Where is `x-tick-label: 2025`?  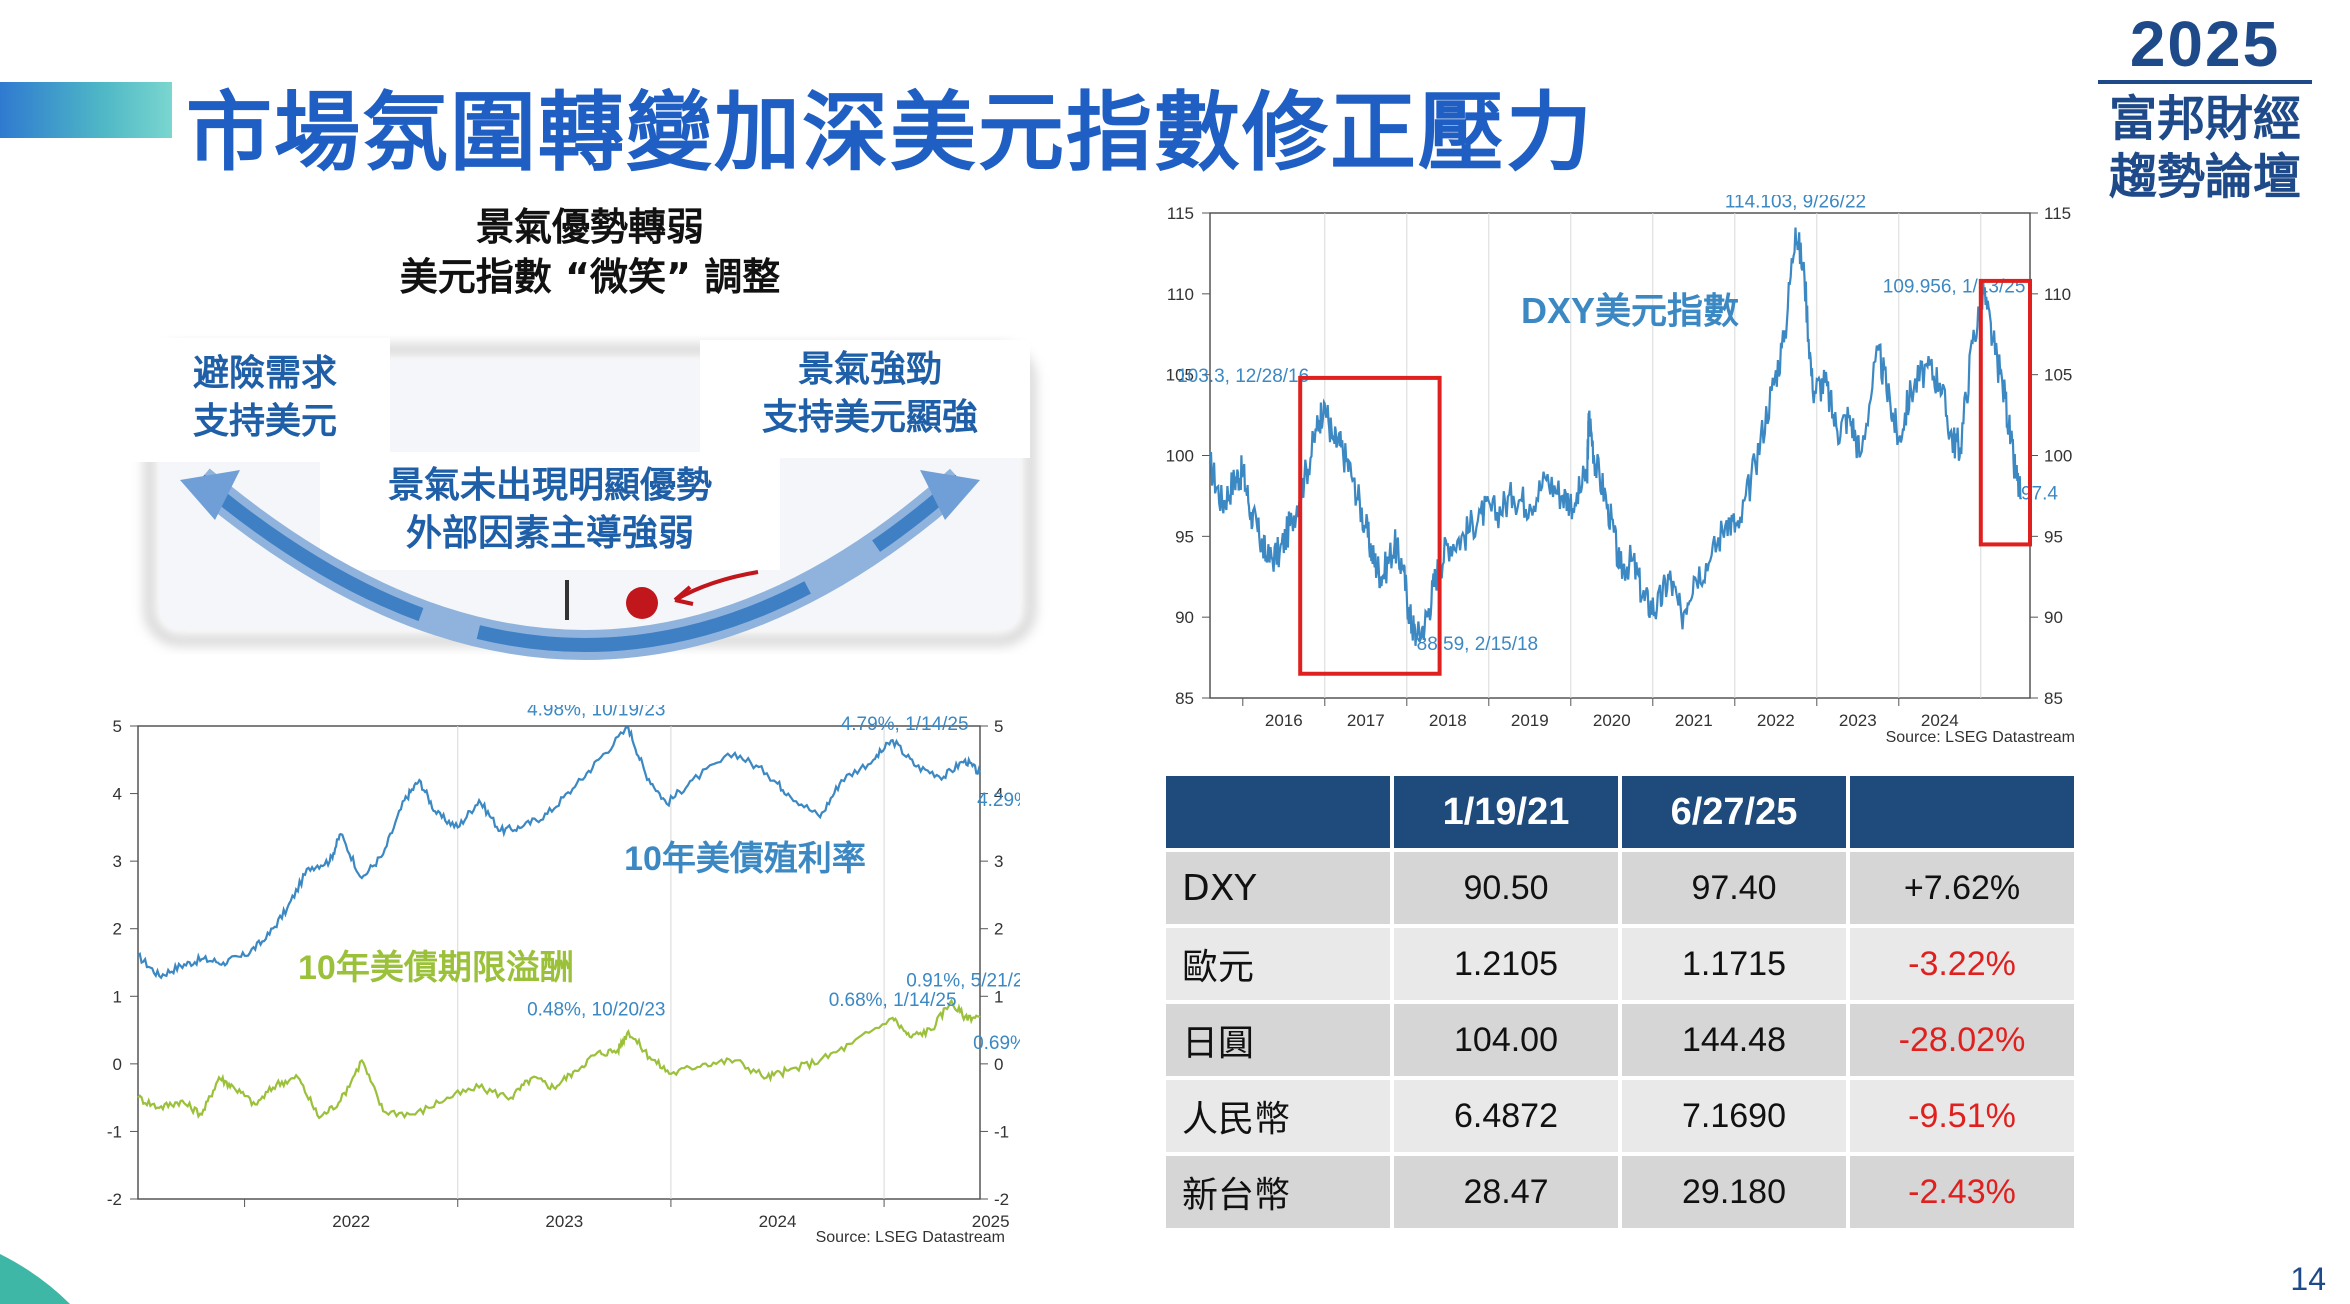 x-tick-label: 2025 is located at coordinates (991, 1221).